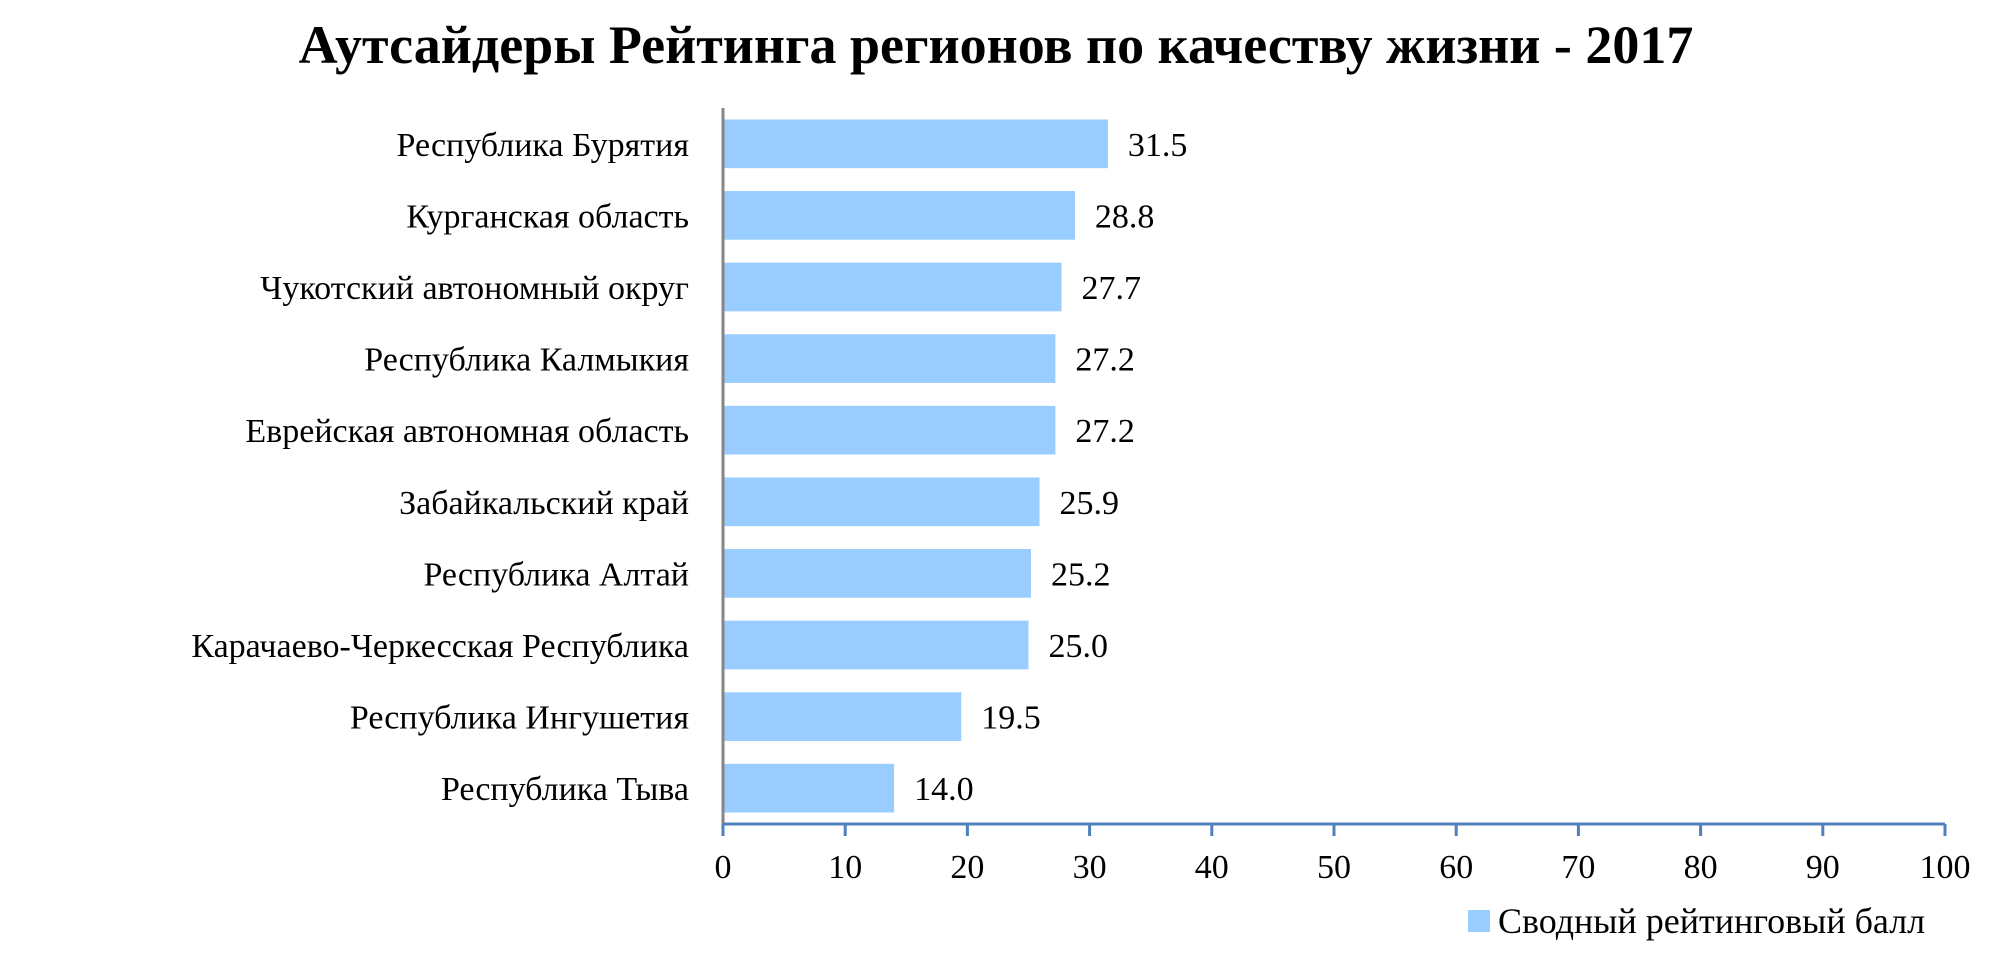  I want to click on x-tick-label: 40, so click(1212, 867).